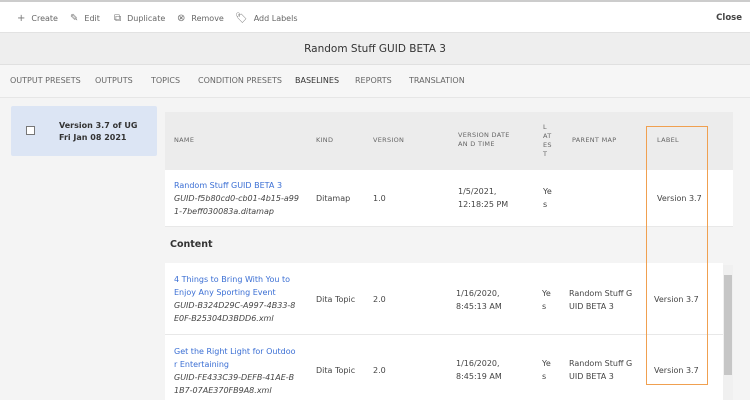 The width and height of the screenshot is (750, 400). Describe the element at coordinates (333, 198) in the screenshot. I see `map-kind: Ditamap` at that location.